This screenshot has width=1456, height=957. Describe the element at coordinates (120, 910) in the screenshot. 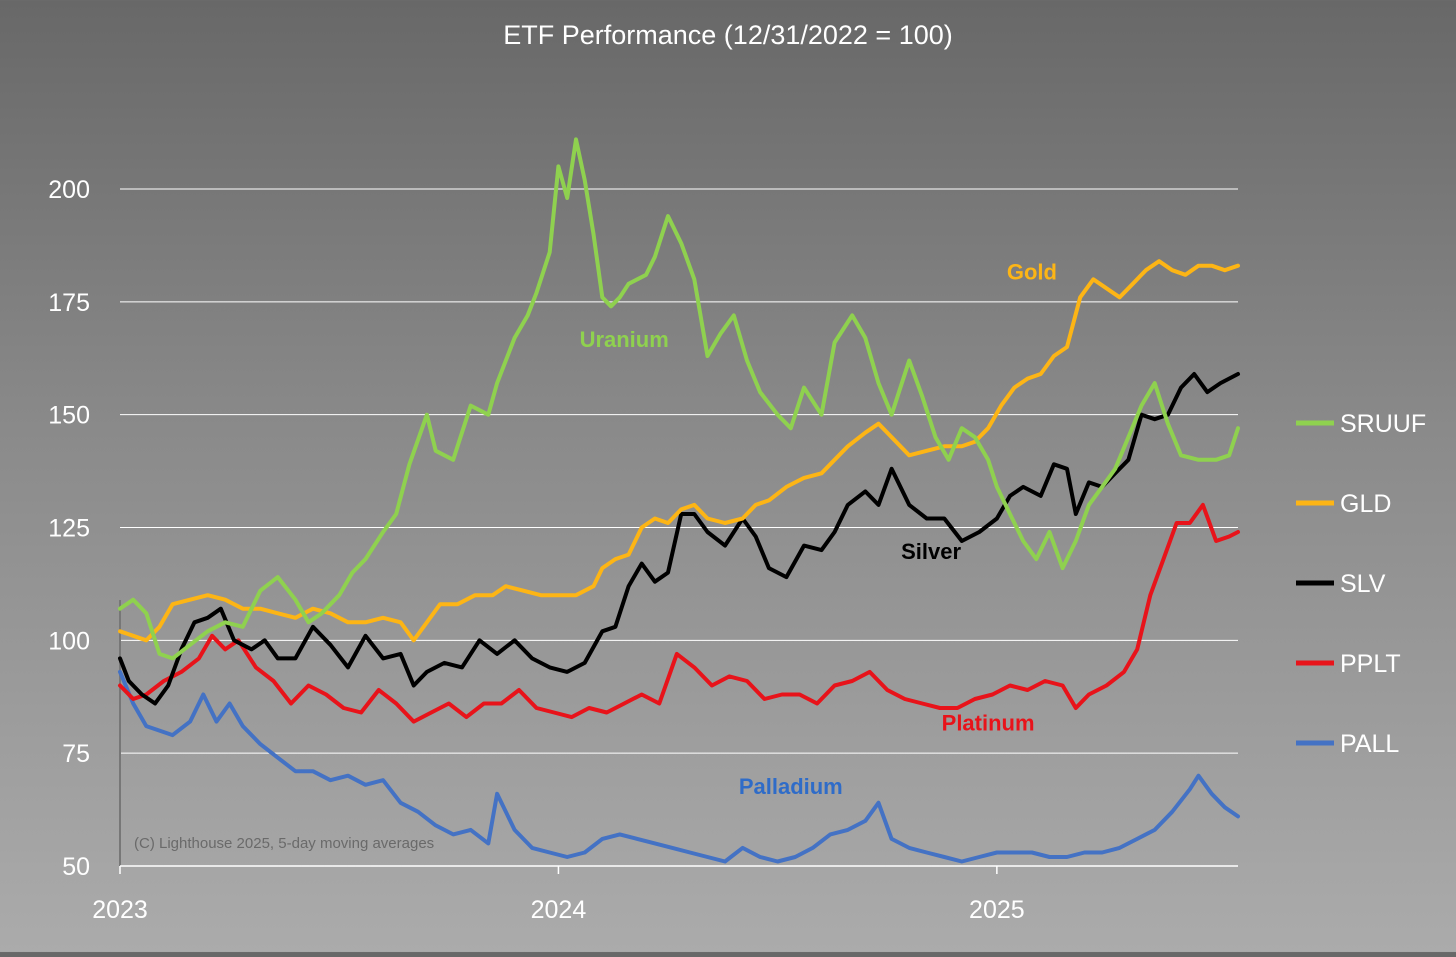

I see `x-tick-label: 2023` at that location.